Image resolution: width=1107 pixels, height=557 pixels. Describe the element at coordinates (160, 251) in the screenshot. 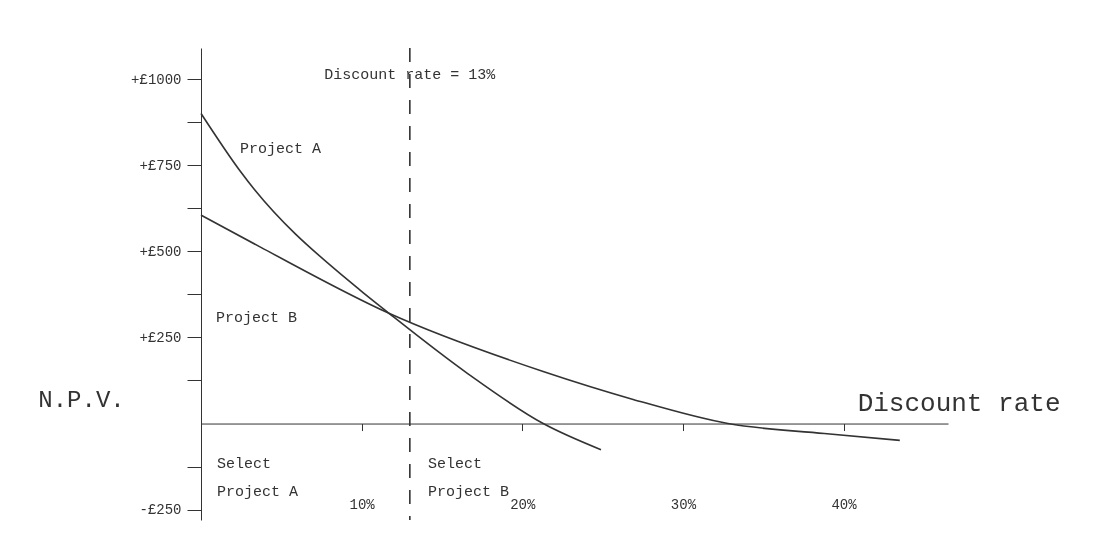

I see `y-tick-label: +£500` at that location.